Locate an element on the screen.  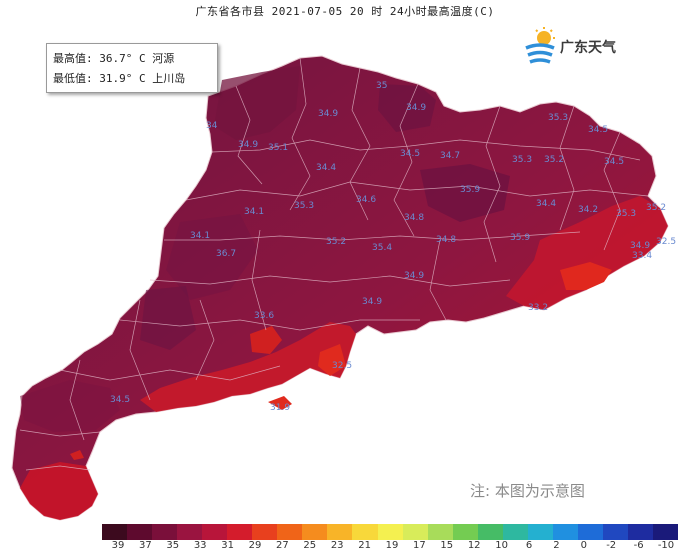
station-temperature-label: 34.2 is located at coordinates (588, 210).